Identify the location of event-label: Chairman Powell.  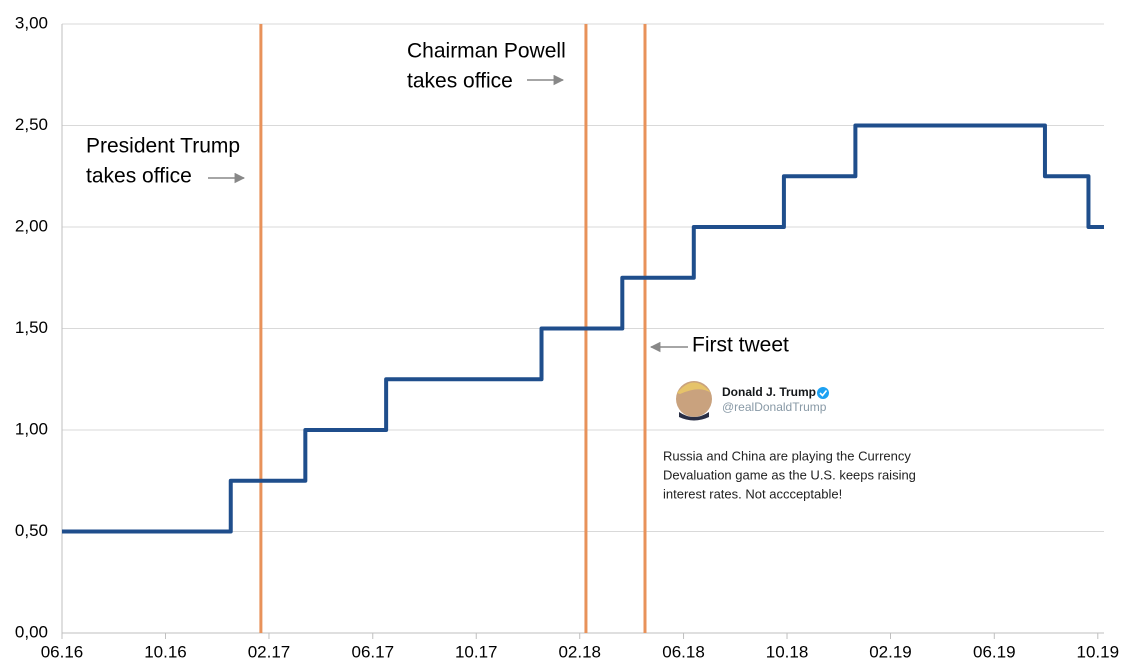
(486, 51).